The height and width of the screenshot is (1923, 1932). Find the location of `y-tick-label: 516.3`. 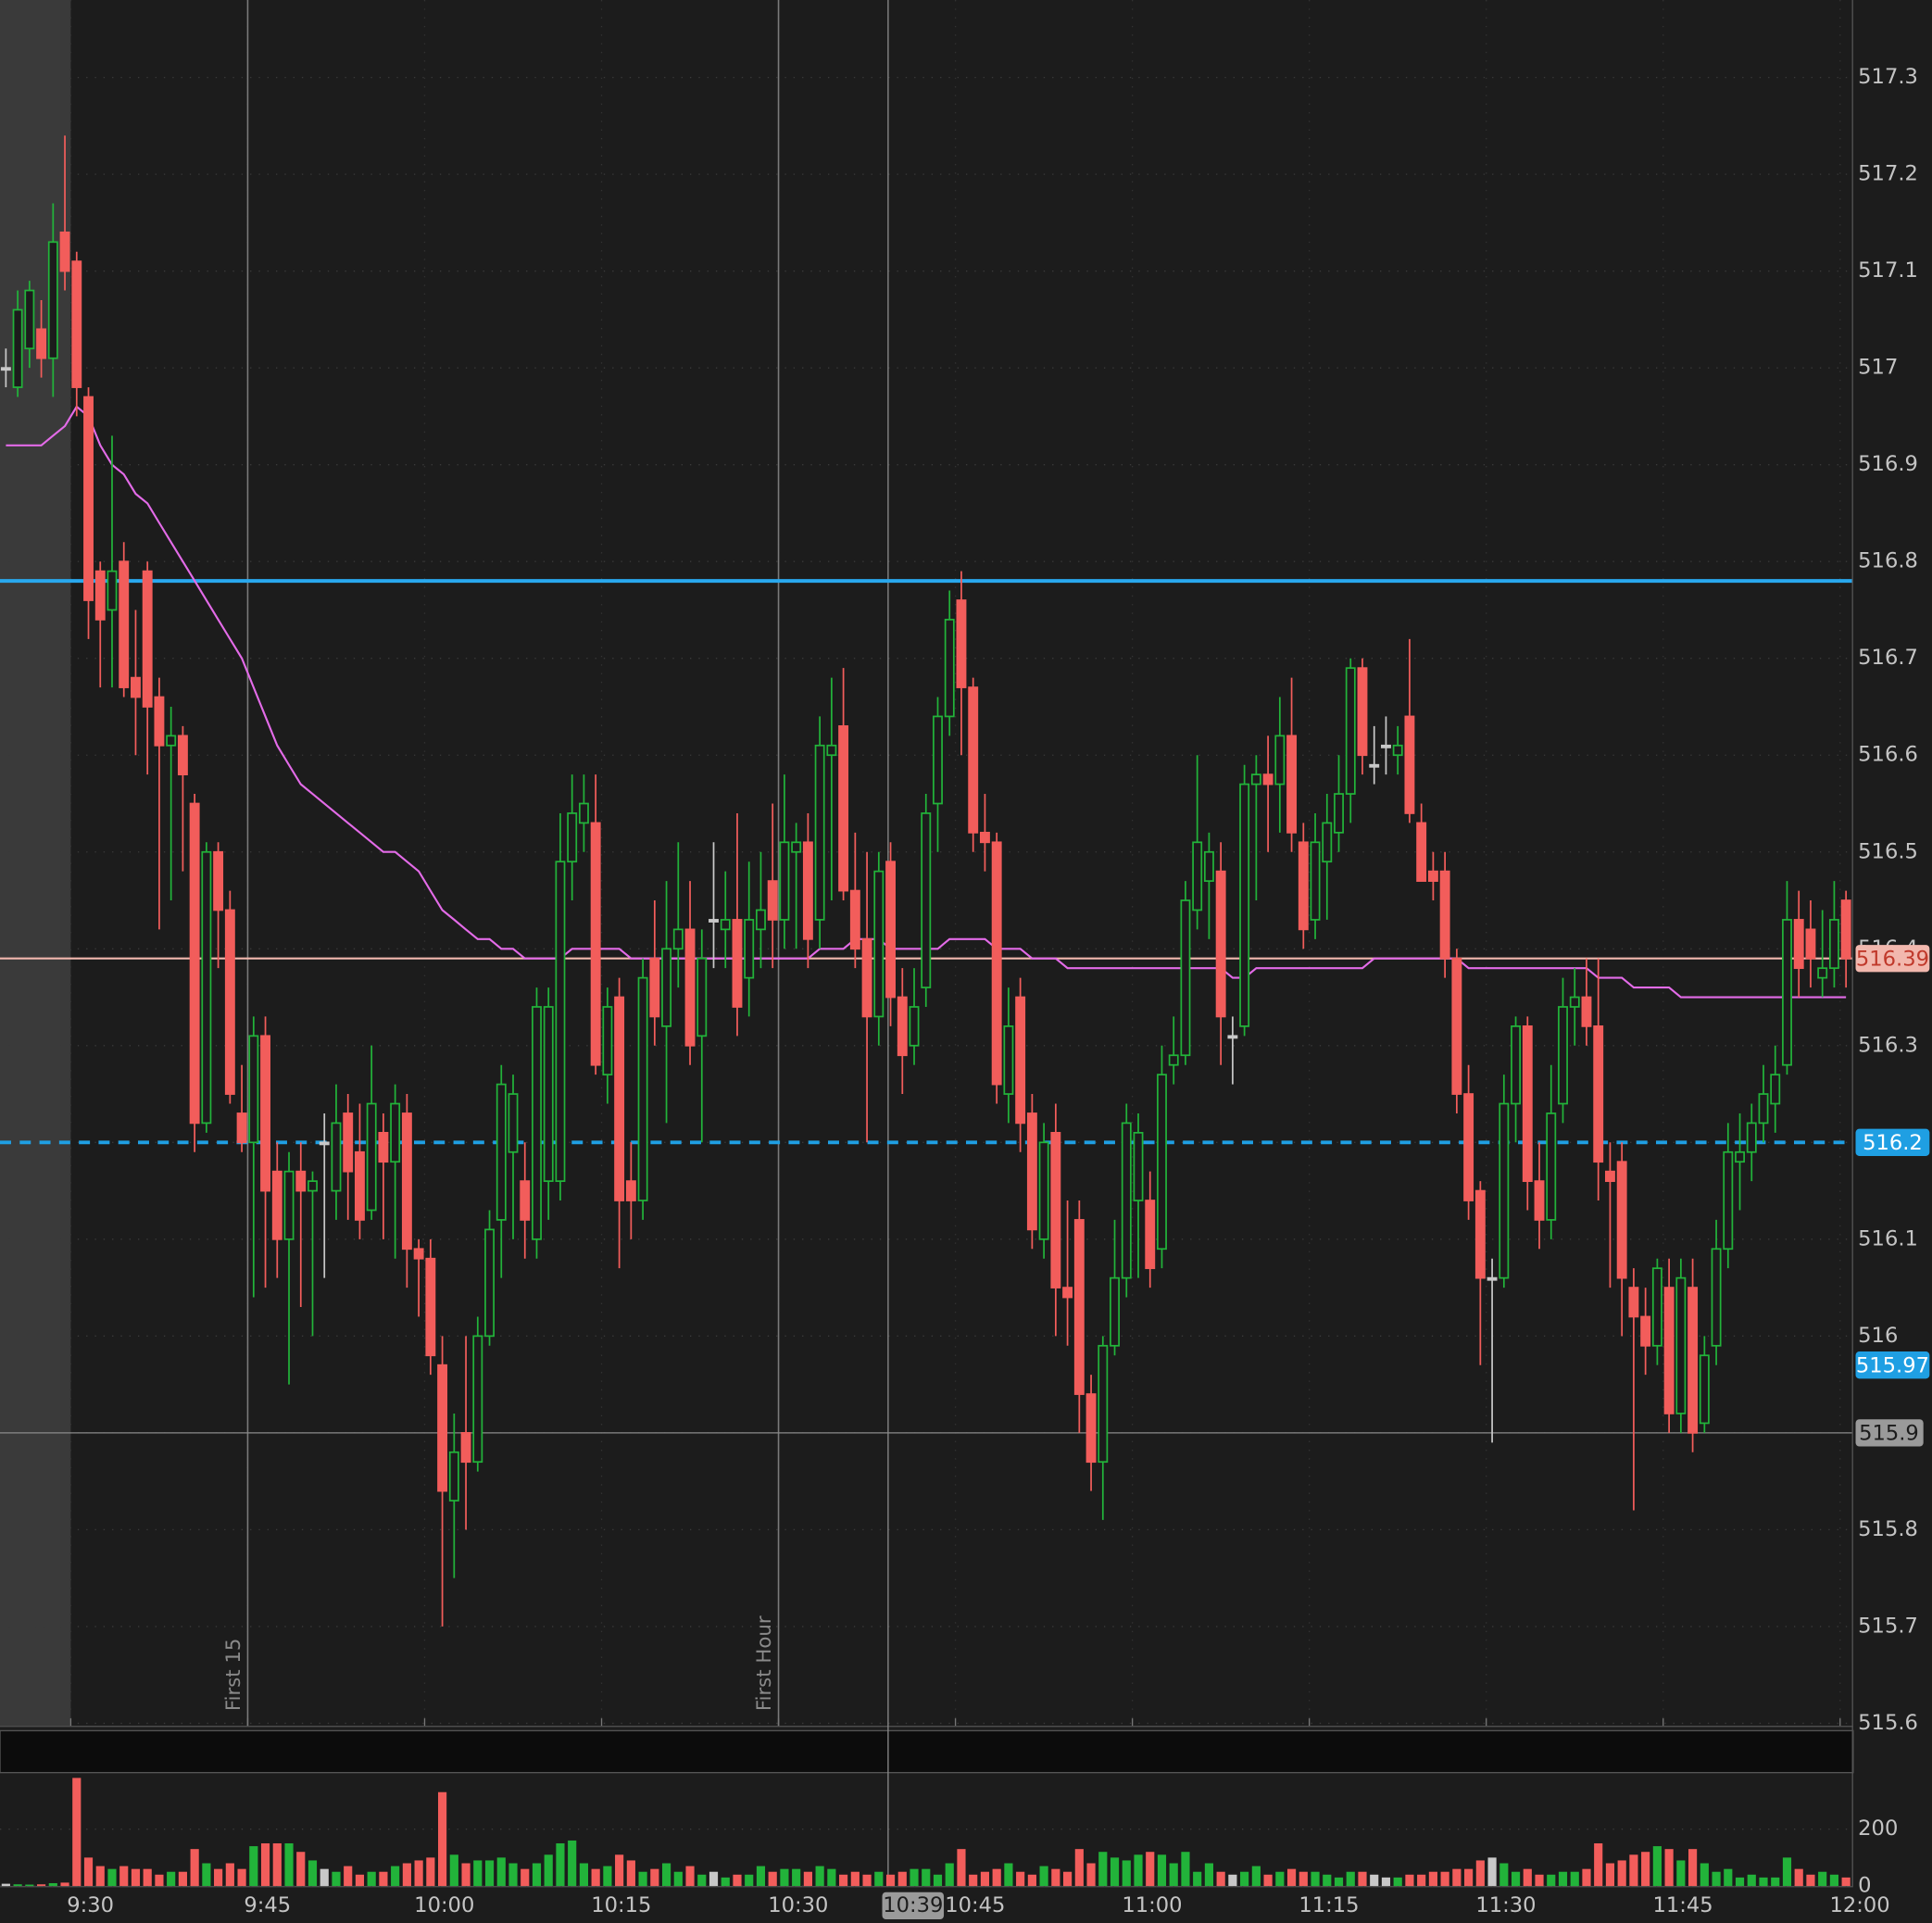

y-tick-label: 516.3 is located at coordinates (1888, 1045).